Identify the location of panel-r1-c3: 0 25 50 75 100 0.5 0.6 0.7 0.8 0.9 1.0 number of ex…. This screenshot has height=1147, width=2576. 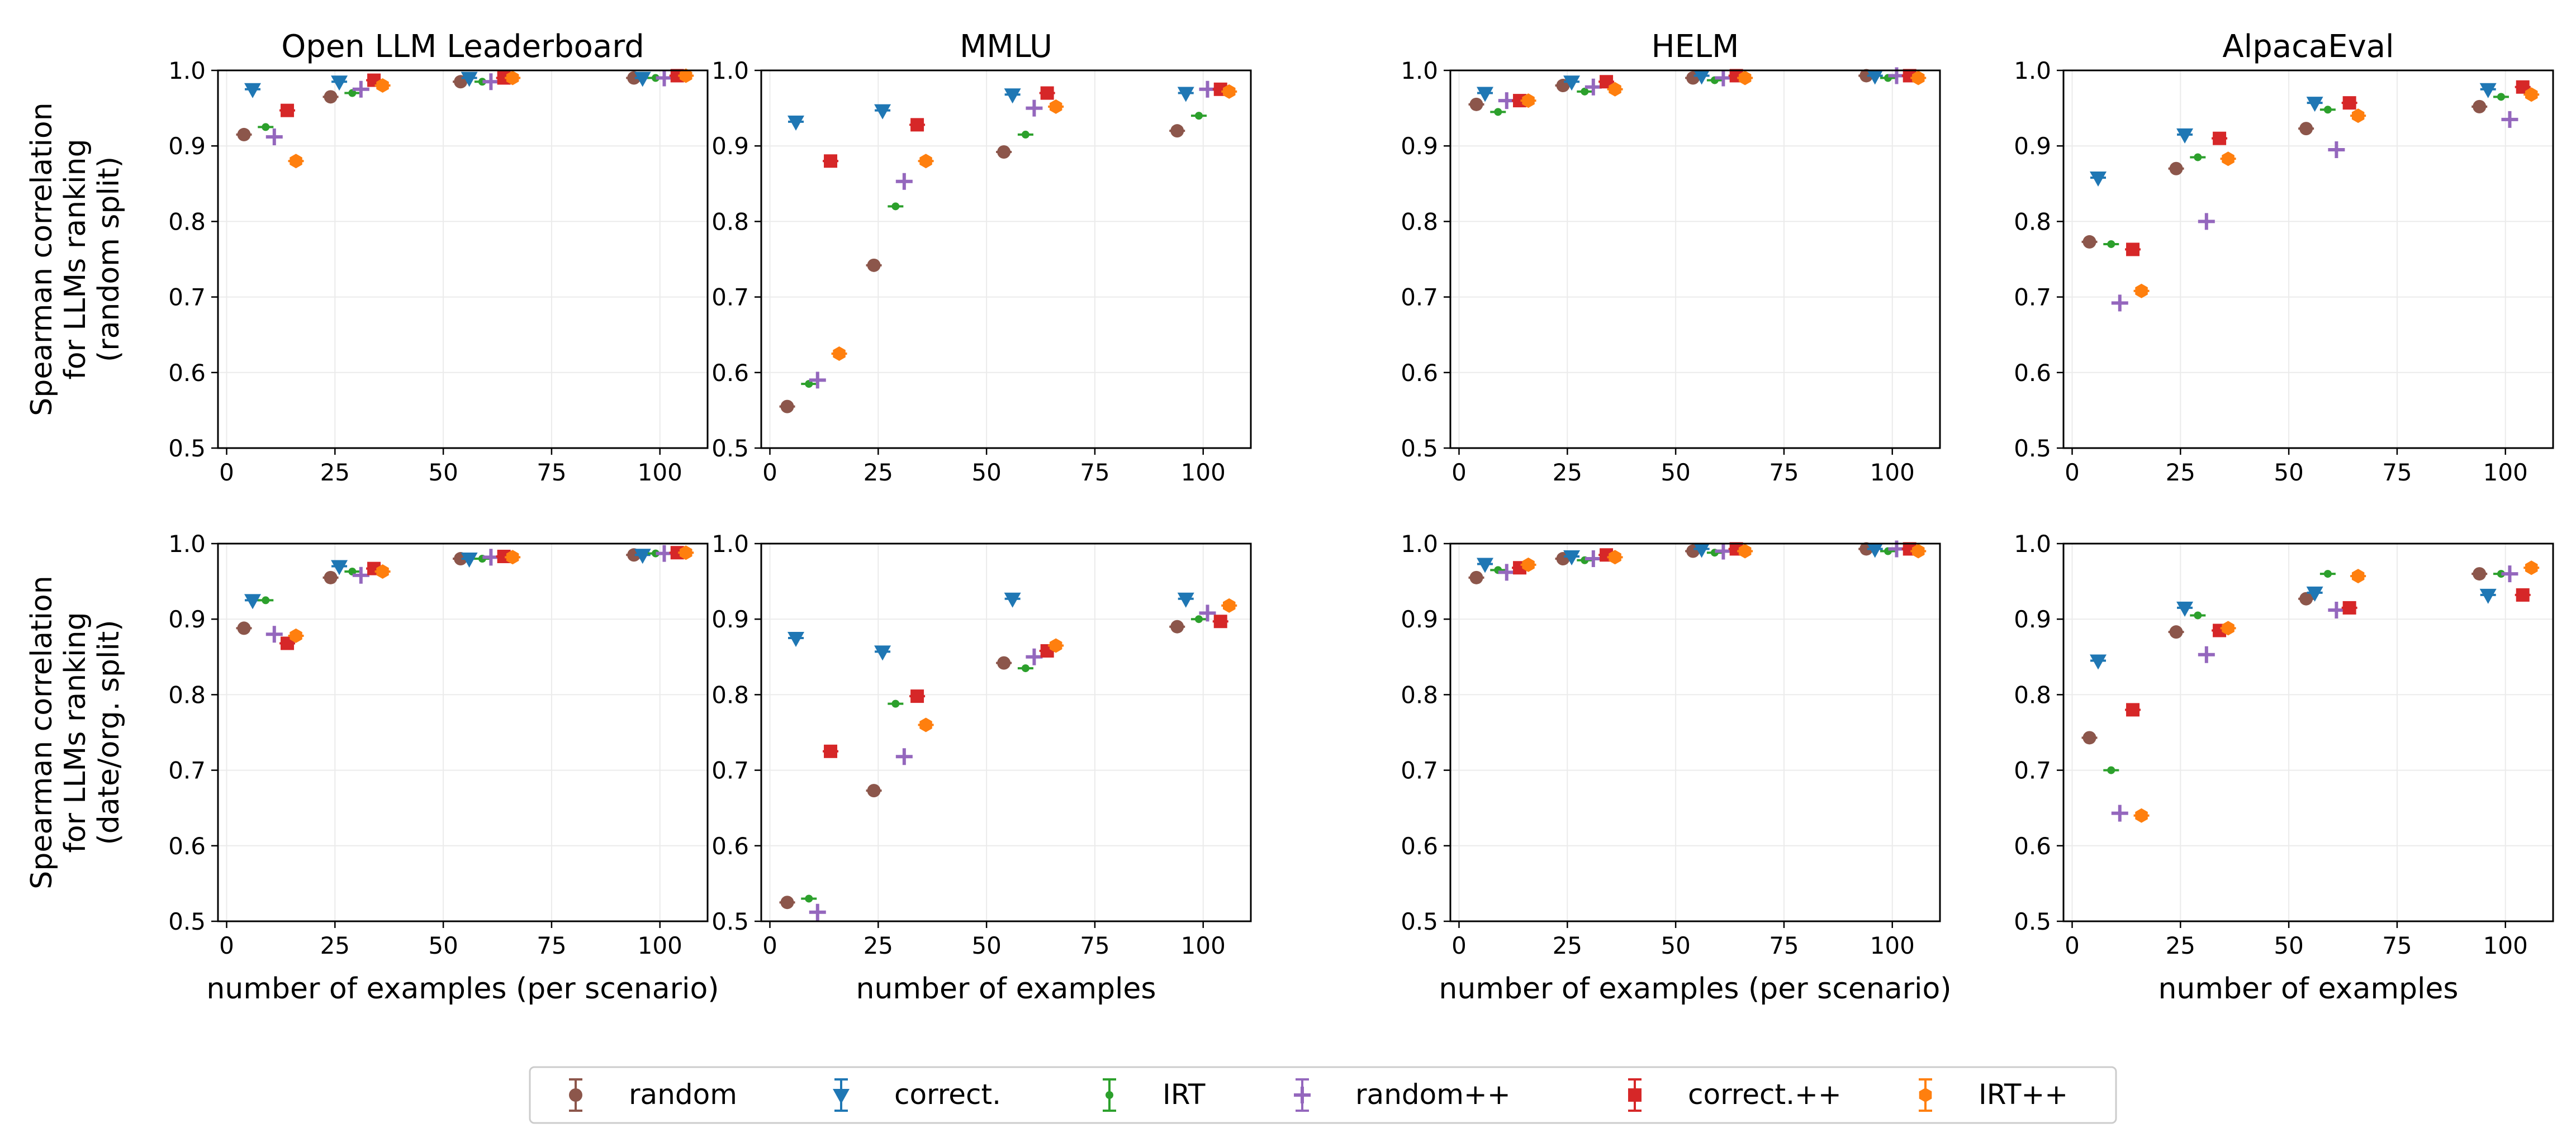
(2284, 768).